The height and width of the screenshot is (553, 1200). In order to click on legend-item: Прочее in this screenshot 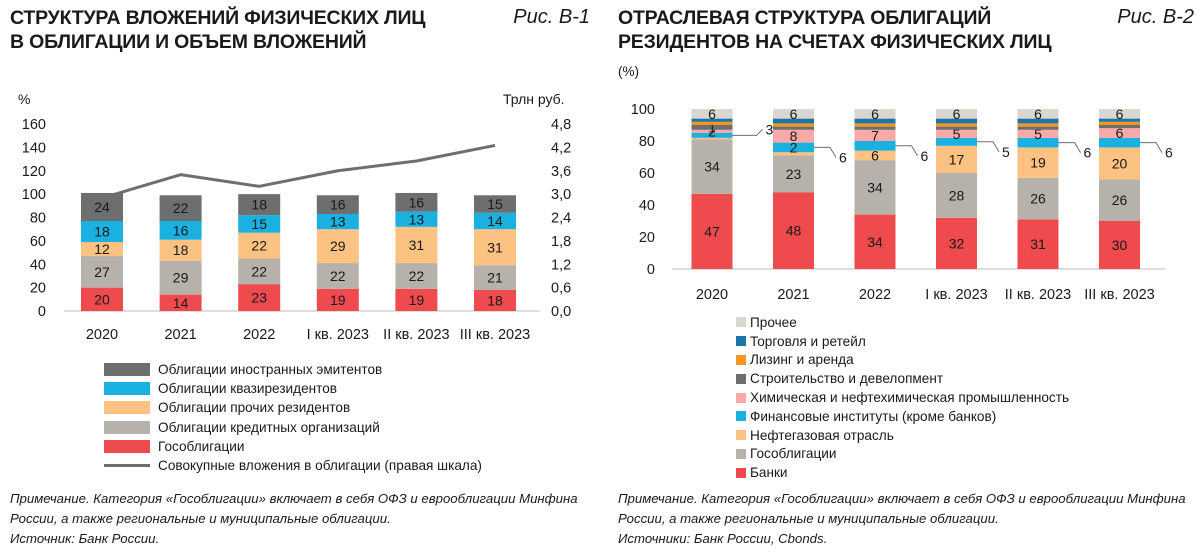, I will do `click(902, 322)`.